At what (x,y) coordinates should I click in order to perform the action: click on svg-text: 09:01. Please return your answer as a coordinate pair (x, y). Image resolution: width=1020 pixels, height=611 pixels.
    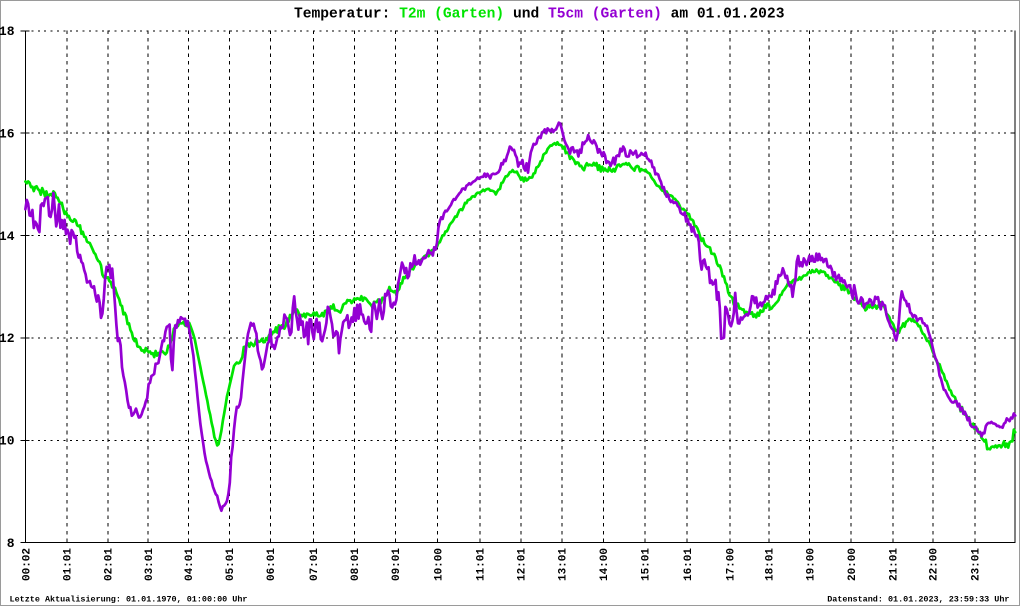
    Looking at the image, I should click on (397, 564).